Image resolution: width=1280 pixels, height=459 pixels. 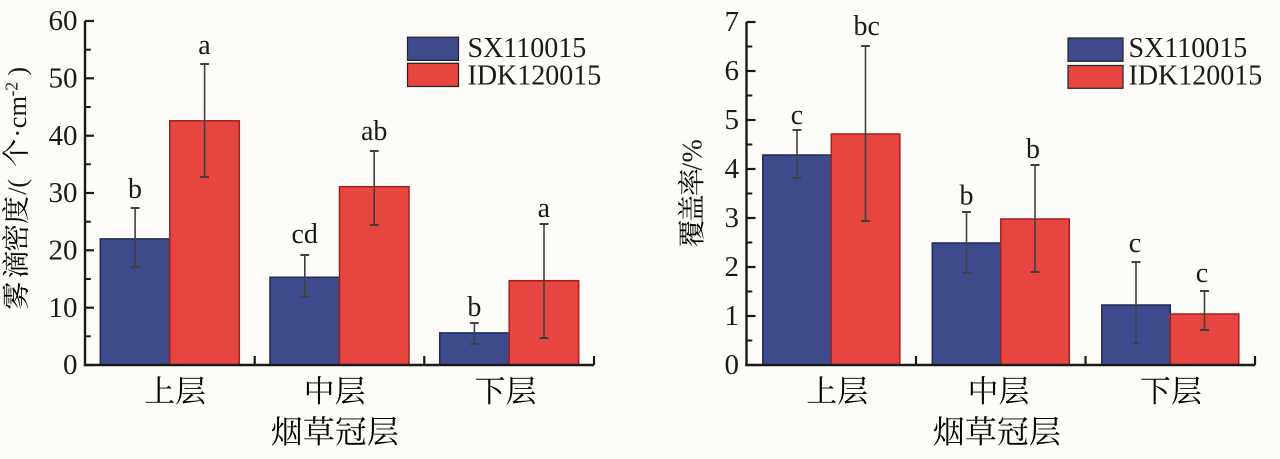 What do you see at coordinates (63, 251) in the screenshot?
I see `svg-text: 20` at bounding box center [63, 251].